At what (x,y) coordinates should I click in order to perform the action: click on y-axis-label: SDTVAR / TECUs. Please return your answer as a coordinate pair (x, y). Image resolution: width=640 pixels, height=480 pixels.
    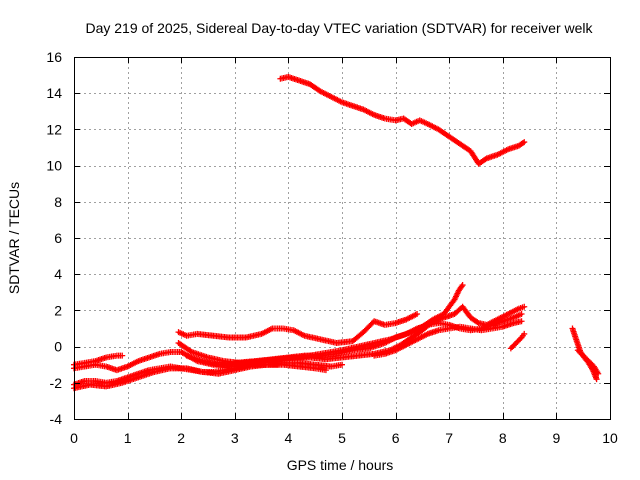
    Looking at the image, I should click on (14, 238).